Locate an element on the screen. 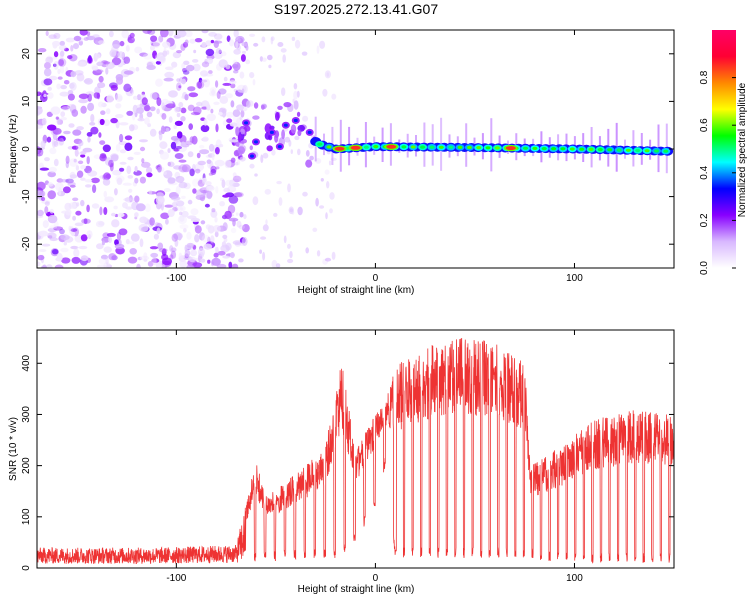  colorbar-tick-label: 0.0 is located at coordinates (704, 268).